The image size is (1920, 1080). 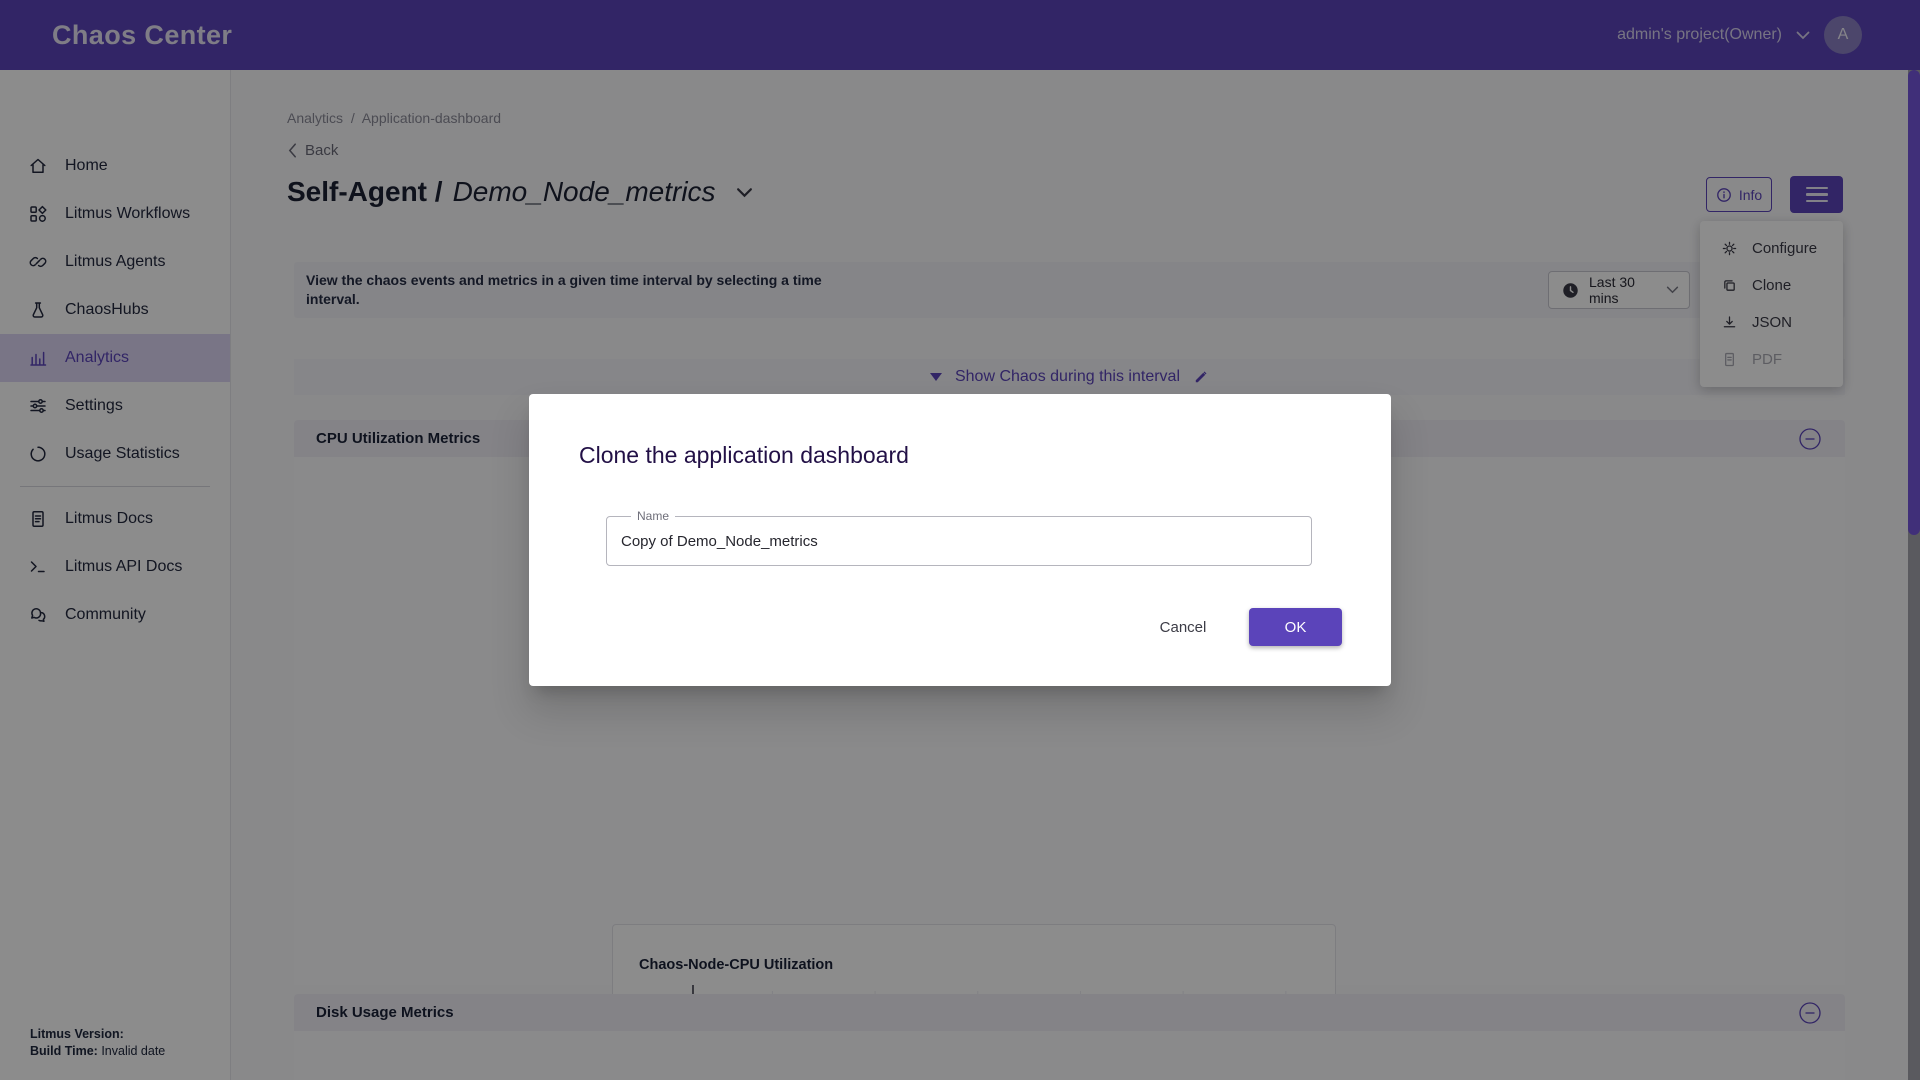 I want to click on hamburger-icon, so click(x=1816, y=187).